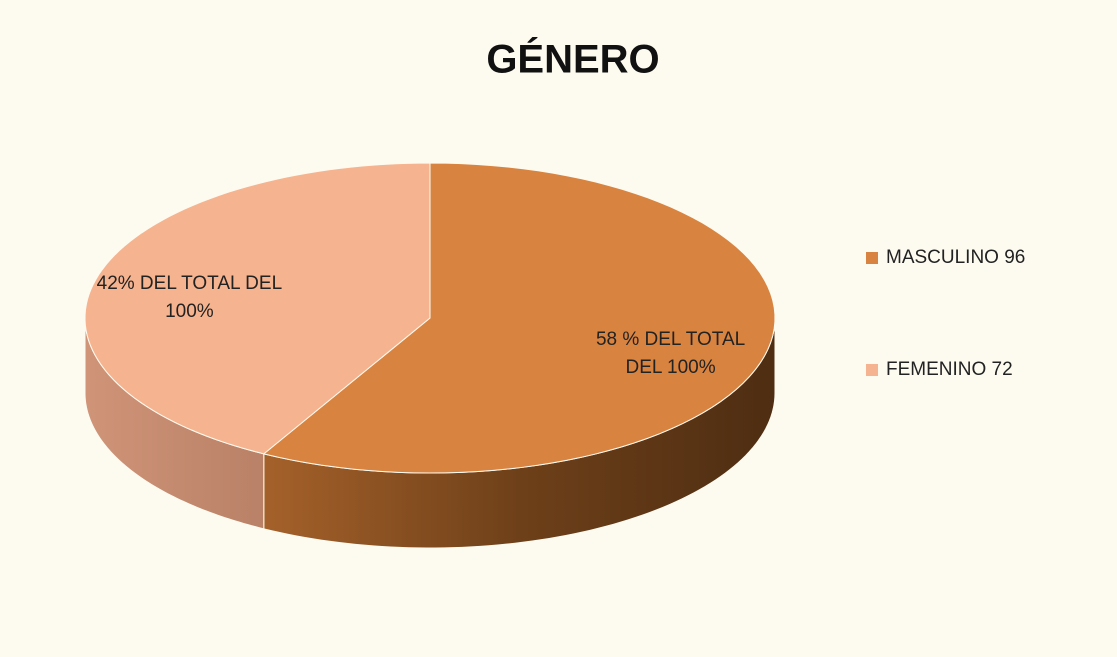 The image size is (1117, 657). I want to click on pie-slice, so click(257, 308).